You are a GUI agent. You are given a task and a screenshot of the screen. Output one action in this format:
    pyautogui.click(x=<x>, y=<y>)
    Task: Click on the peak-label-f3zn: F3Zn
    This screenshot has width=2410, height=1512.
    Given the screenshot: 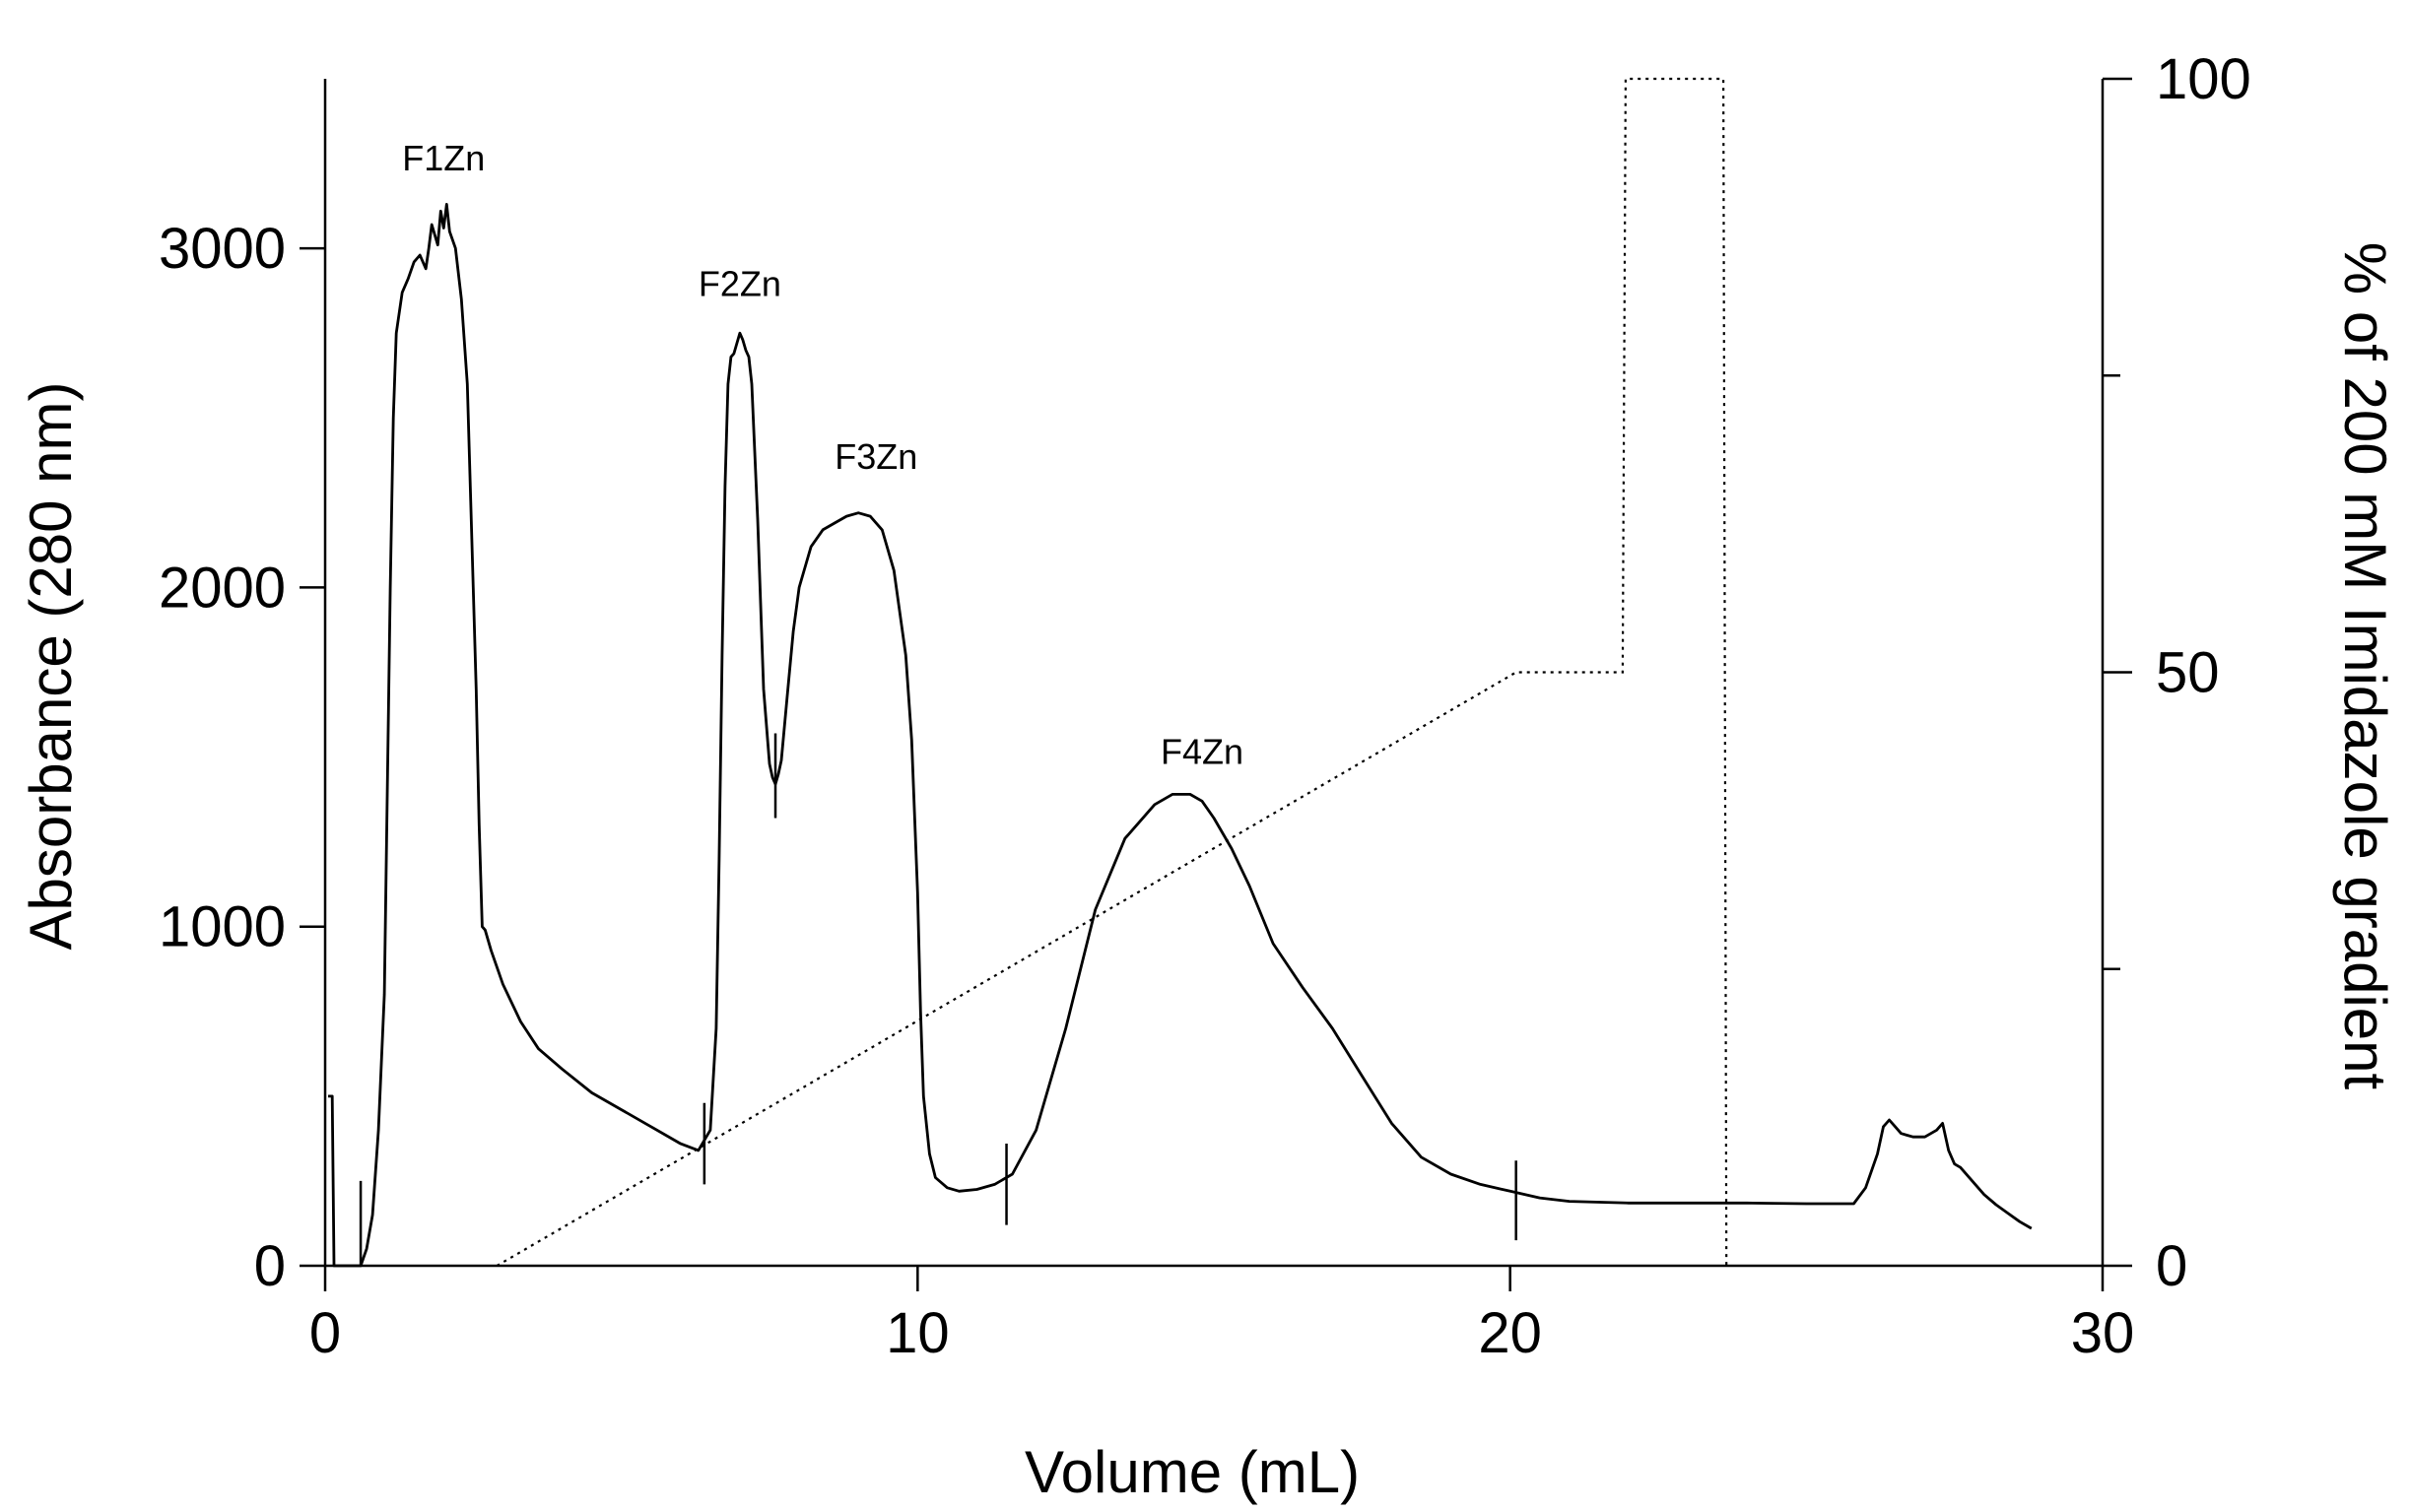 What is the action you would take?
    pyautogui.click(x=876, y=456)
    